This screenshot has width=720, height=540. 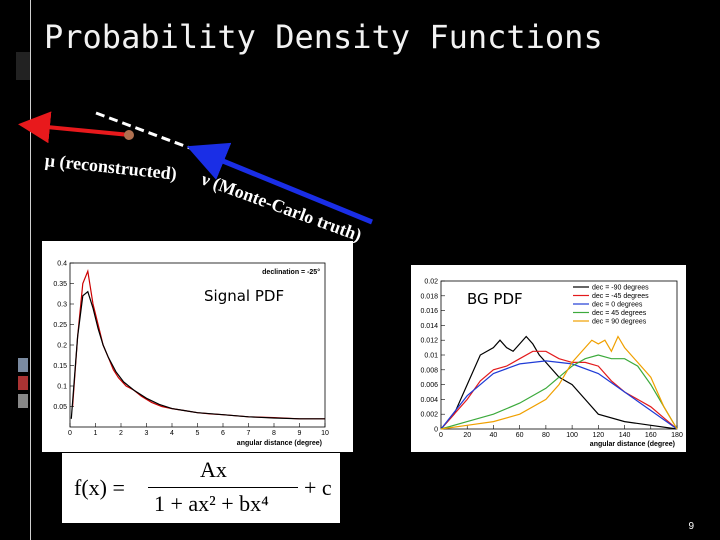 What do you see at coordinates (274, 433) in the screenshot?
I see `x-tick-label: 8` at bounding box center [274, 433].